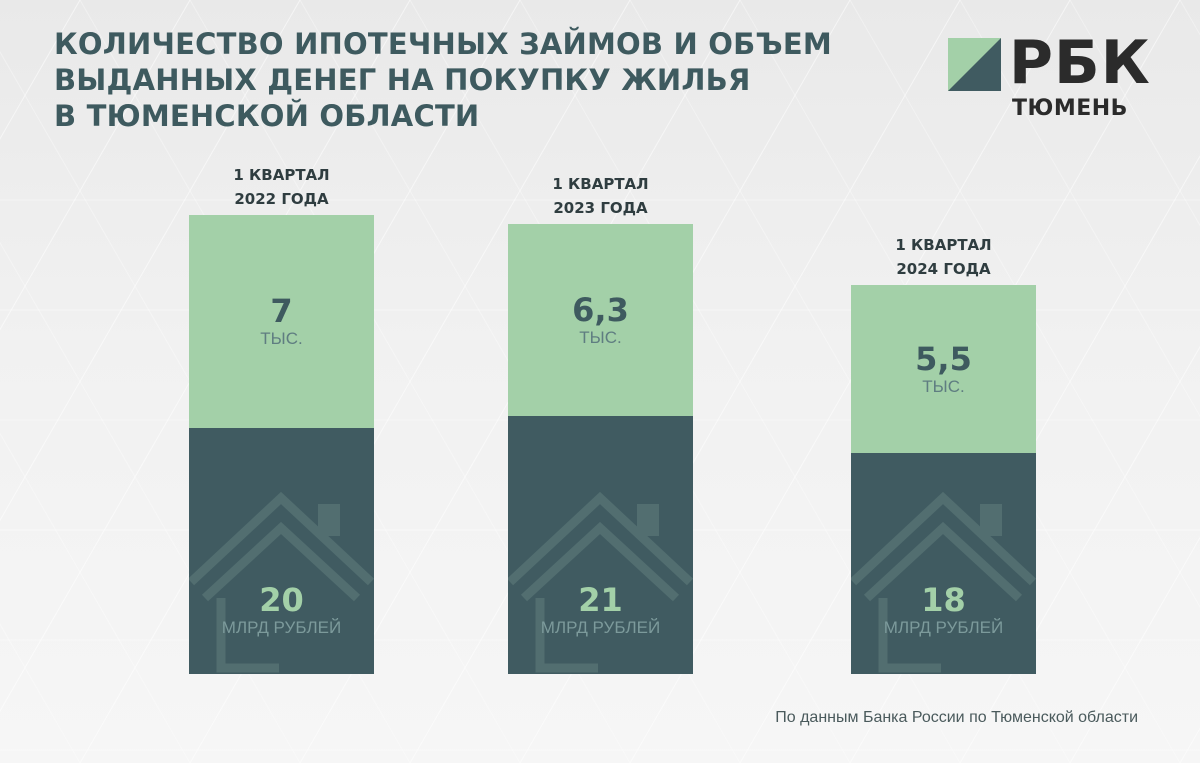 This screenshot has height=763, width=1200. What do you see at coordinates (443, 44) in the screenshot?
I see `title-line: КОЛИЧЕСТВО ИПОТЕЧНЫХ ЗАЙМОВ И ОБЪЕМ` at bounding box center [443, 44].